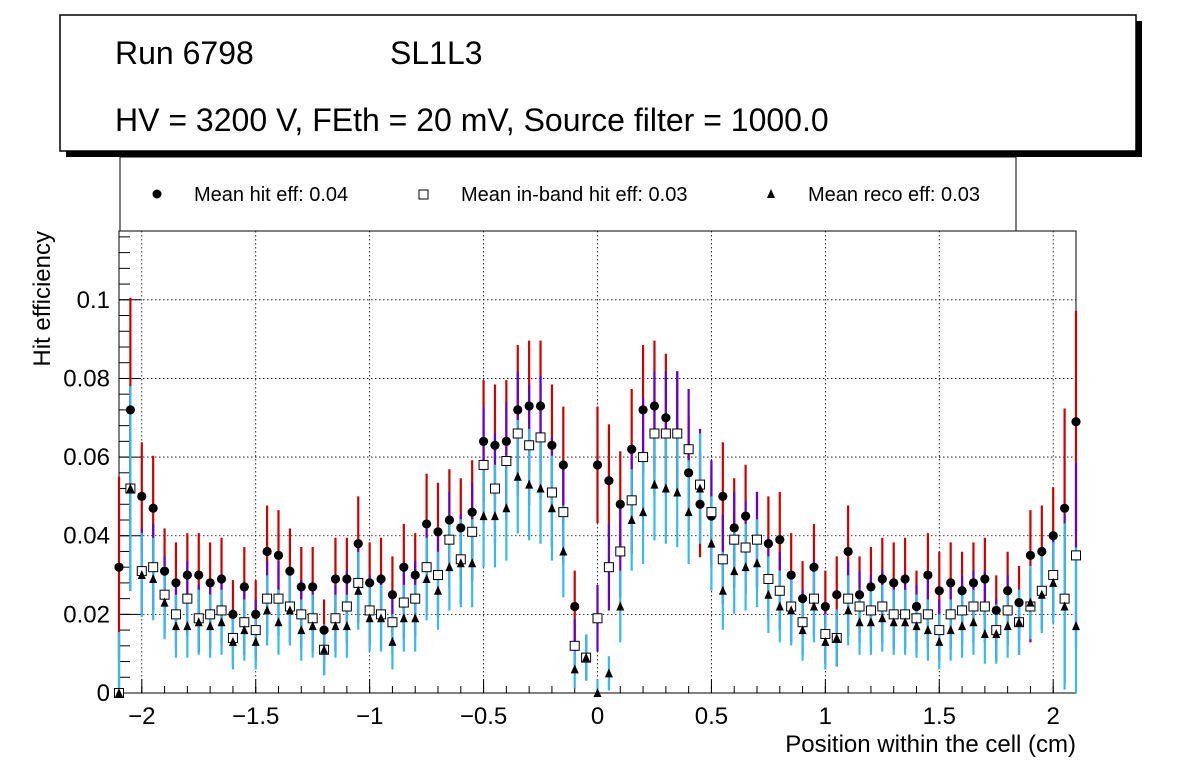  I want to click on x-tick-label: 0, so click(597, 716).